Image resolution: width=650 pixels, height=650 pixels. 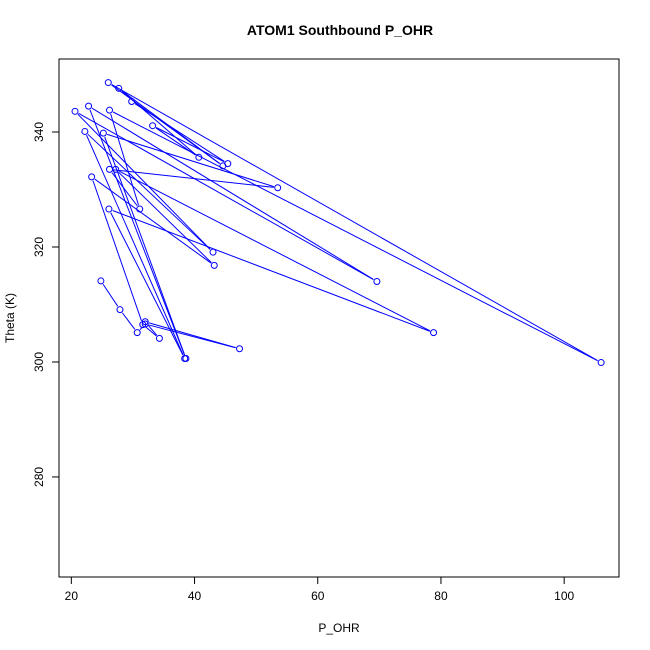 What do you see at coordinates (39, 362) in the screenshot?
I see `y-tick-label: 300` at bounding box center [39, 362].